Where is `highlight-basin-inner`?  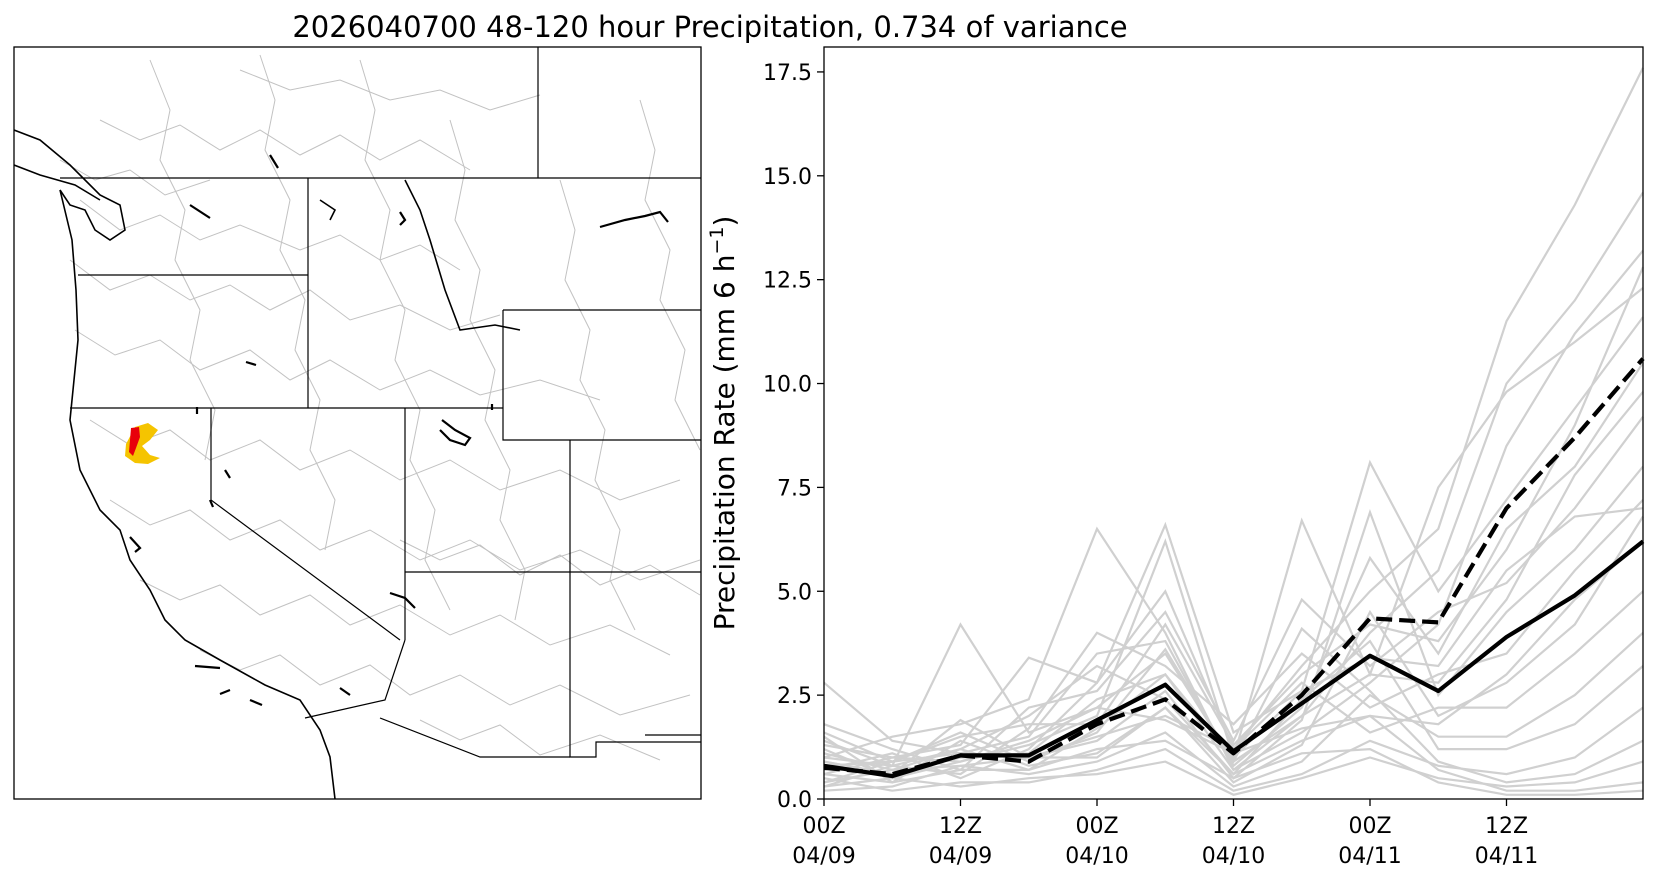
highlight-basin-inner is located at coordinates (134, 441).